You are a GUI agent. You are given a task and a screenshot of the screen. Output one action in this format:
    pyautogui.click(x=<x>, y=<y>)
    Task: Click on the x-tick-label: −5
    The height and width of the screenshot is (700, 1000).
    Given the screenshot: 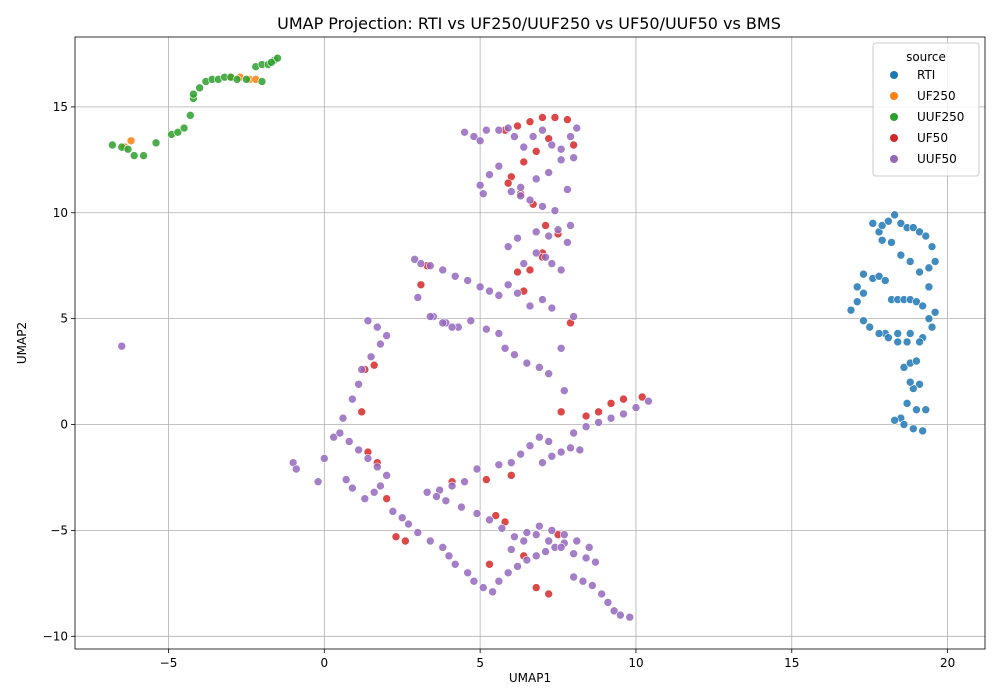 What is the action you would take?
    pyautogui.click(x=169, y=663)
    